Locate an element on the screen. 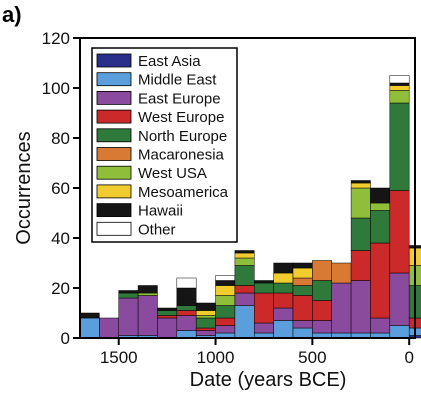 The width and height of the screenshot is (421, 394). y-tick-label: 100 is located at coordinates (56, 88).